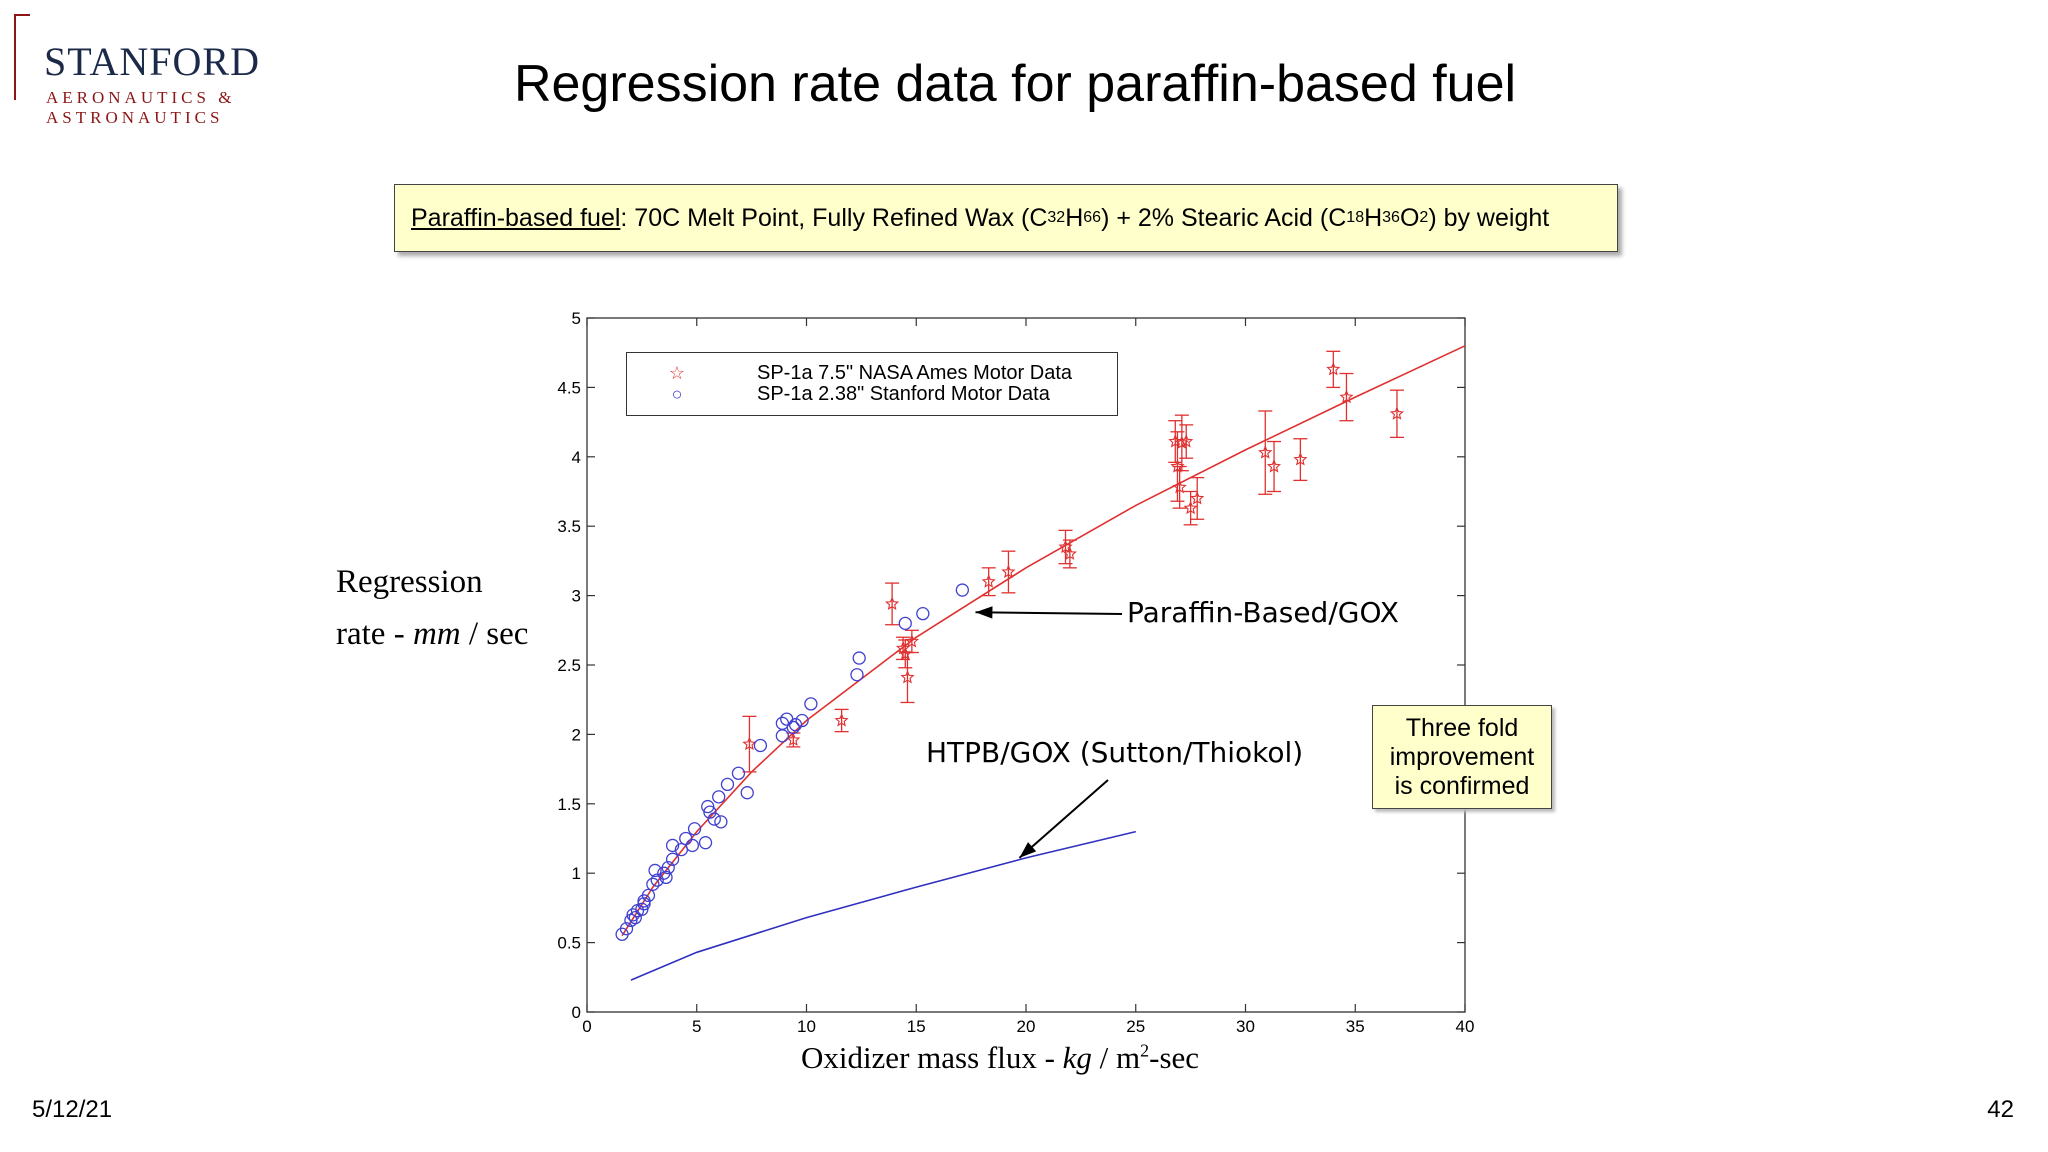  What do you see at coordinates (569, 804) in the screenshot?
I see `y-tick-label: 1.5` at bounding box center [569, 804].